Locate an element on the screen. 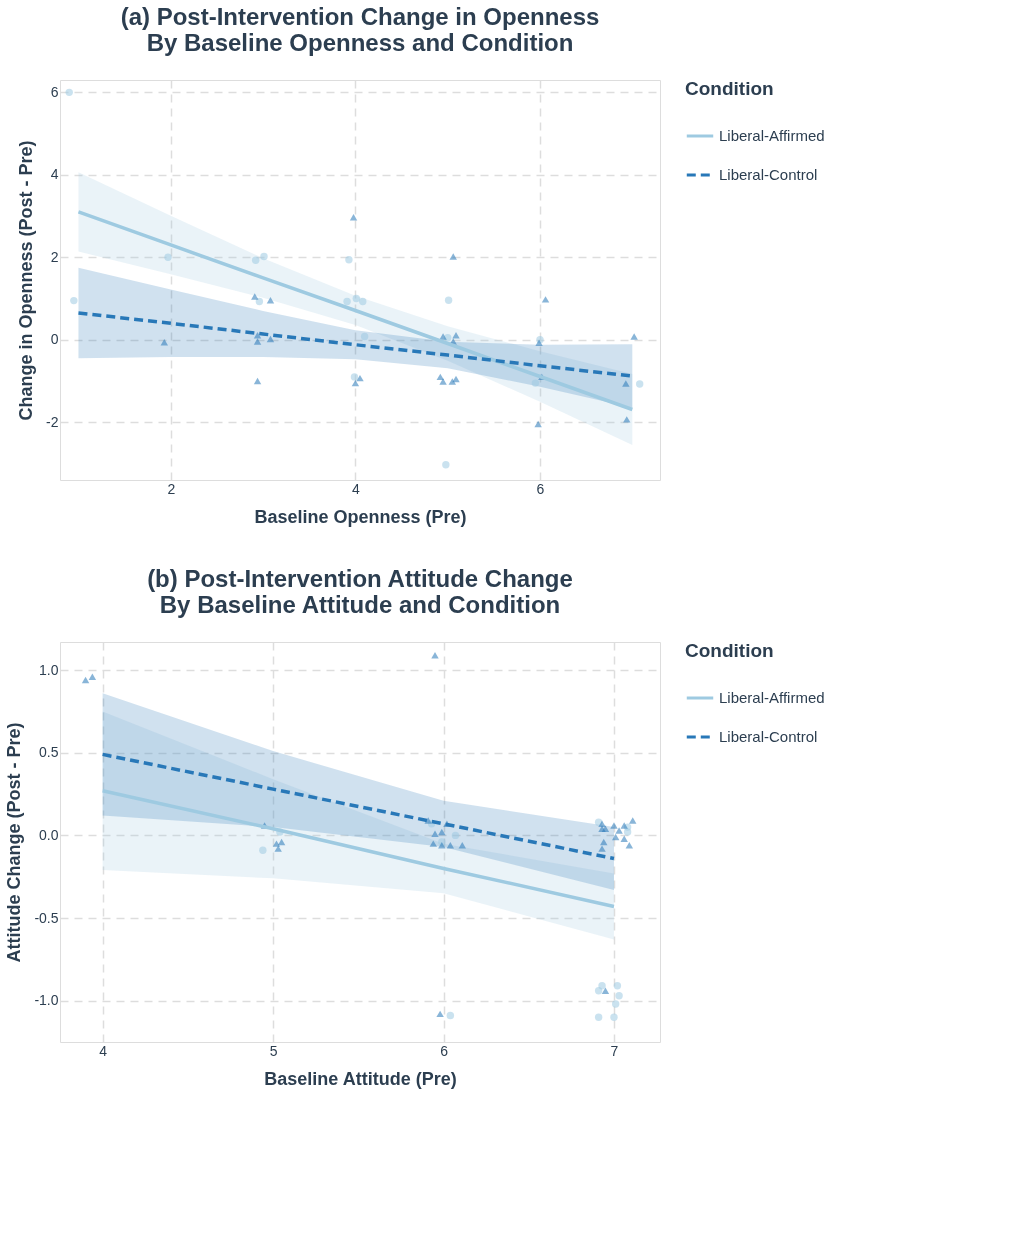 Image resolution: width=1012 pixels, height=1259 pixels. y-tick-label: 6 is located at coordinates (54, 91).